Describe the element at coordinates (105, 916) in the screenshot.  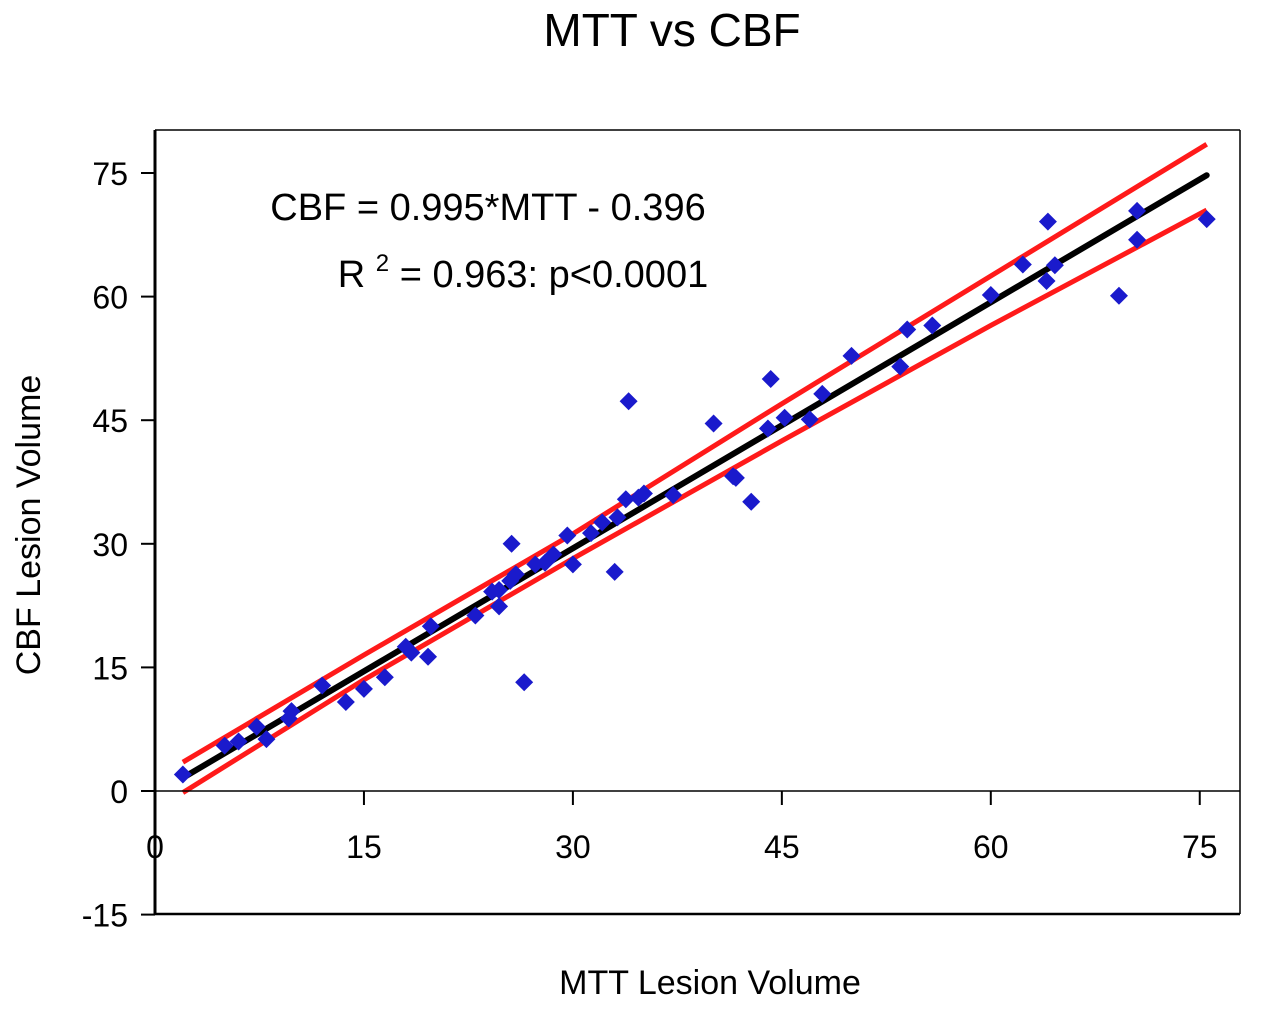
I see `y-tick-label: -15` at that location.